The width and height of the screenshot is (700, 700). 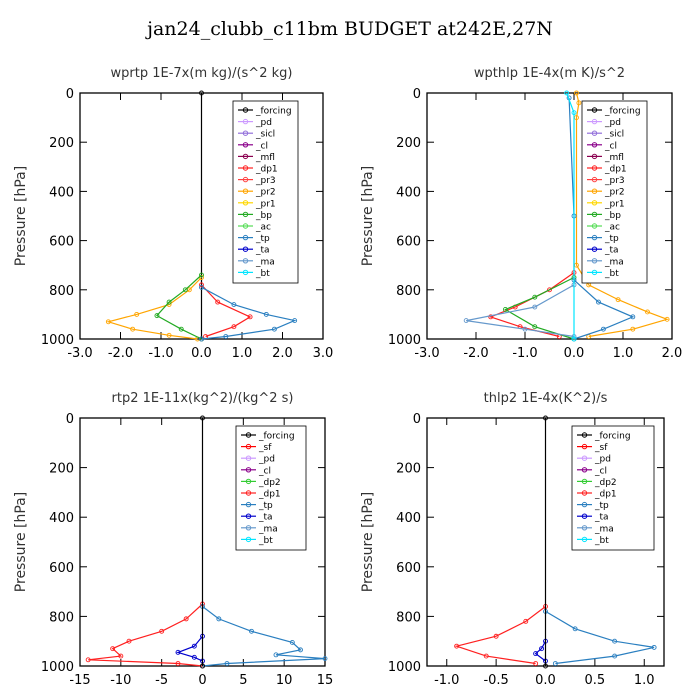 I want to click on series-point-forcing, so click(x=201, y=93).